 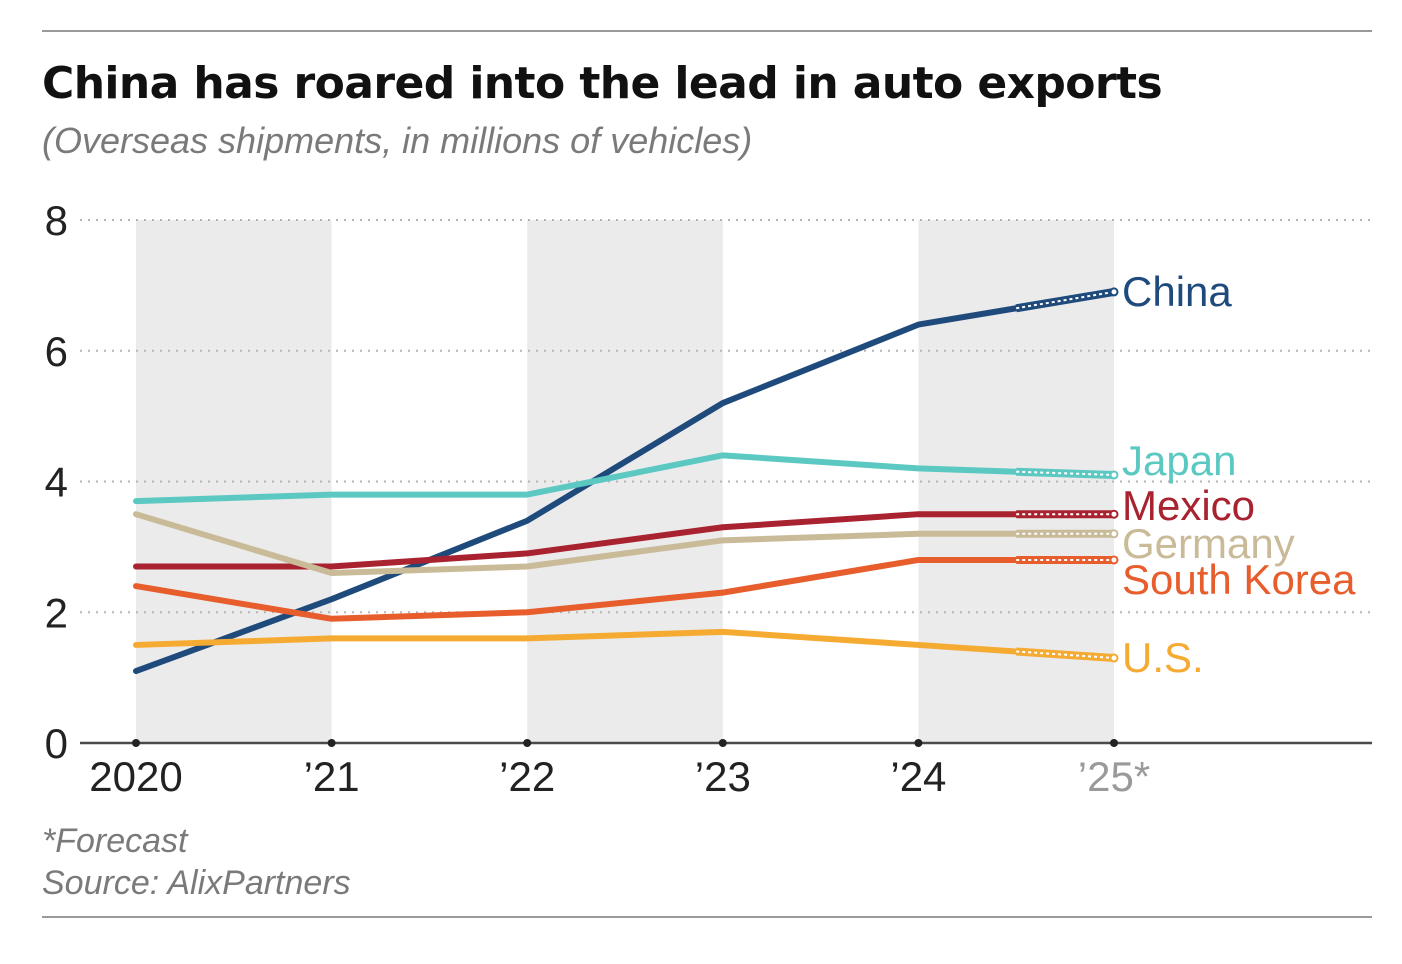 I want to click on series-label: South Korea, so click(x=1239, y=579).